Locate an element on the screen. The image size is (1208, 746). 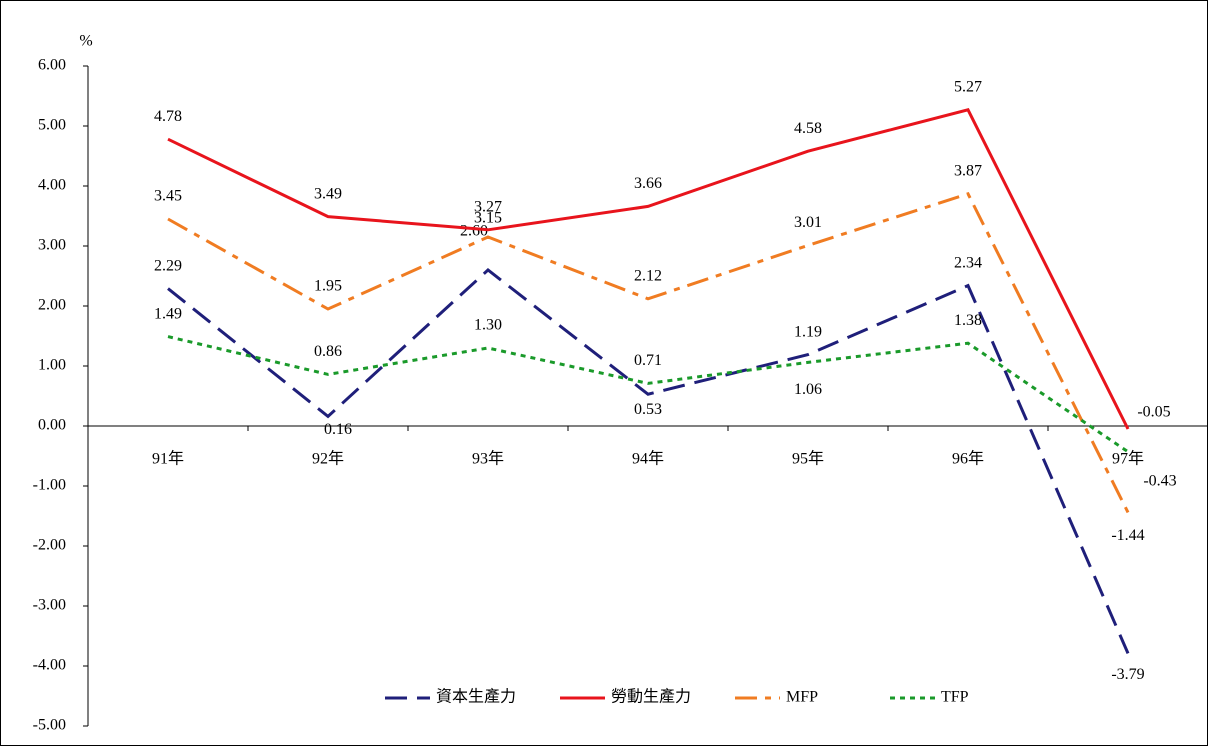
value-label: 4.58 is located at coordinates (808, 128).